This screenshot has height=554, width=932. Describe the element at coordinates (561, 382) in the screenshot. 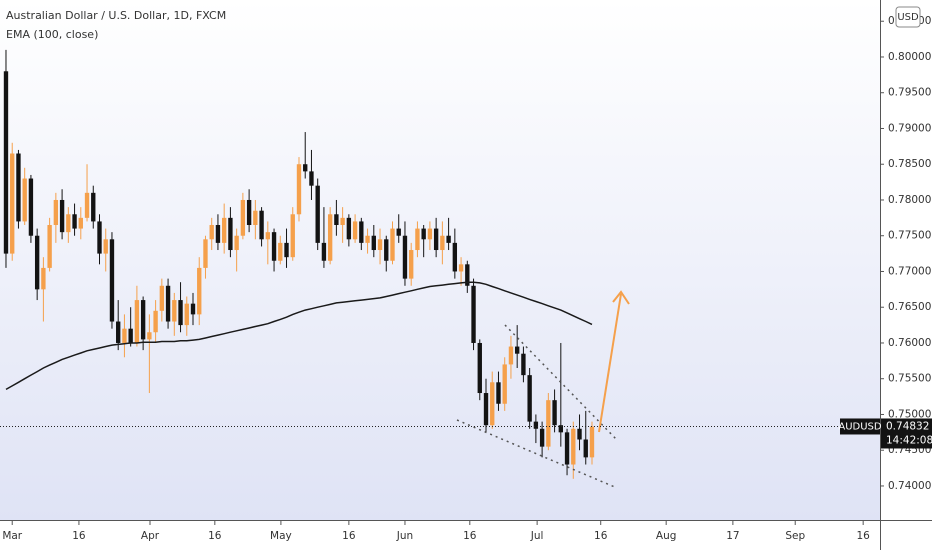

I see `upper-trendline` at that location.